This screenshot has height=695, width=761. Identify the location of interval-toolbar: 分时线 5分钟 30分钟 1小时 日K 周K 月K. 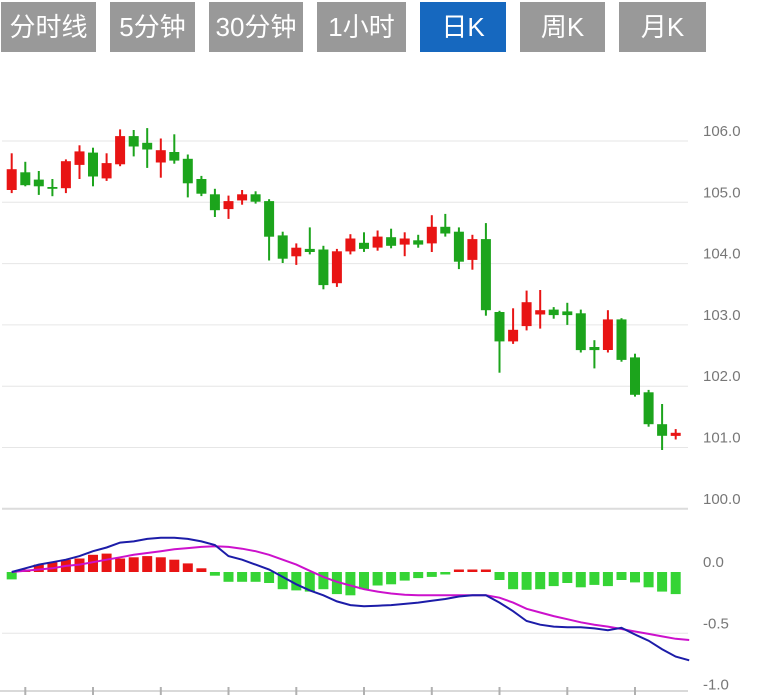
(353, 27).